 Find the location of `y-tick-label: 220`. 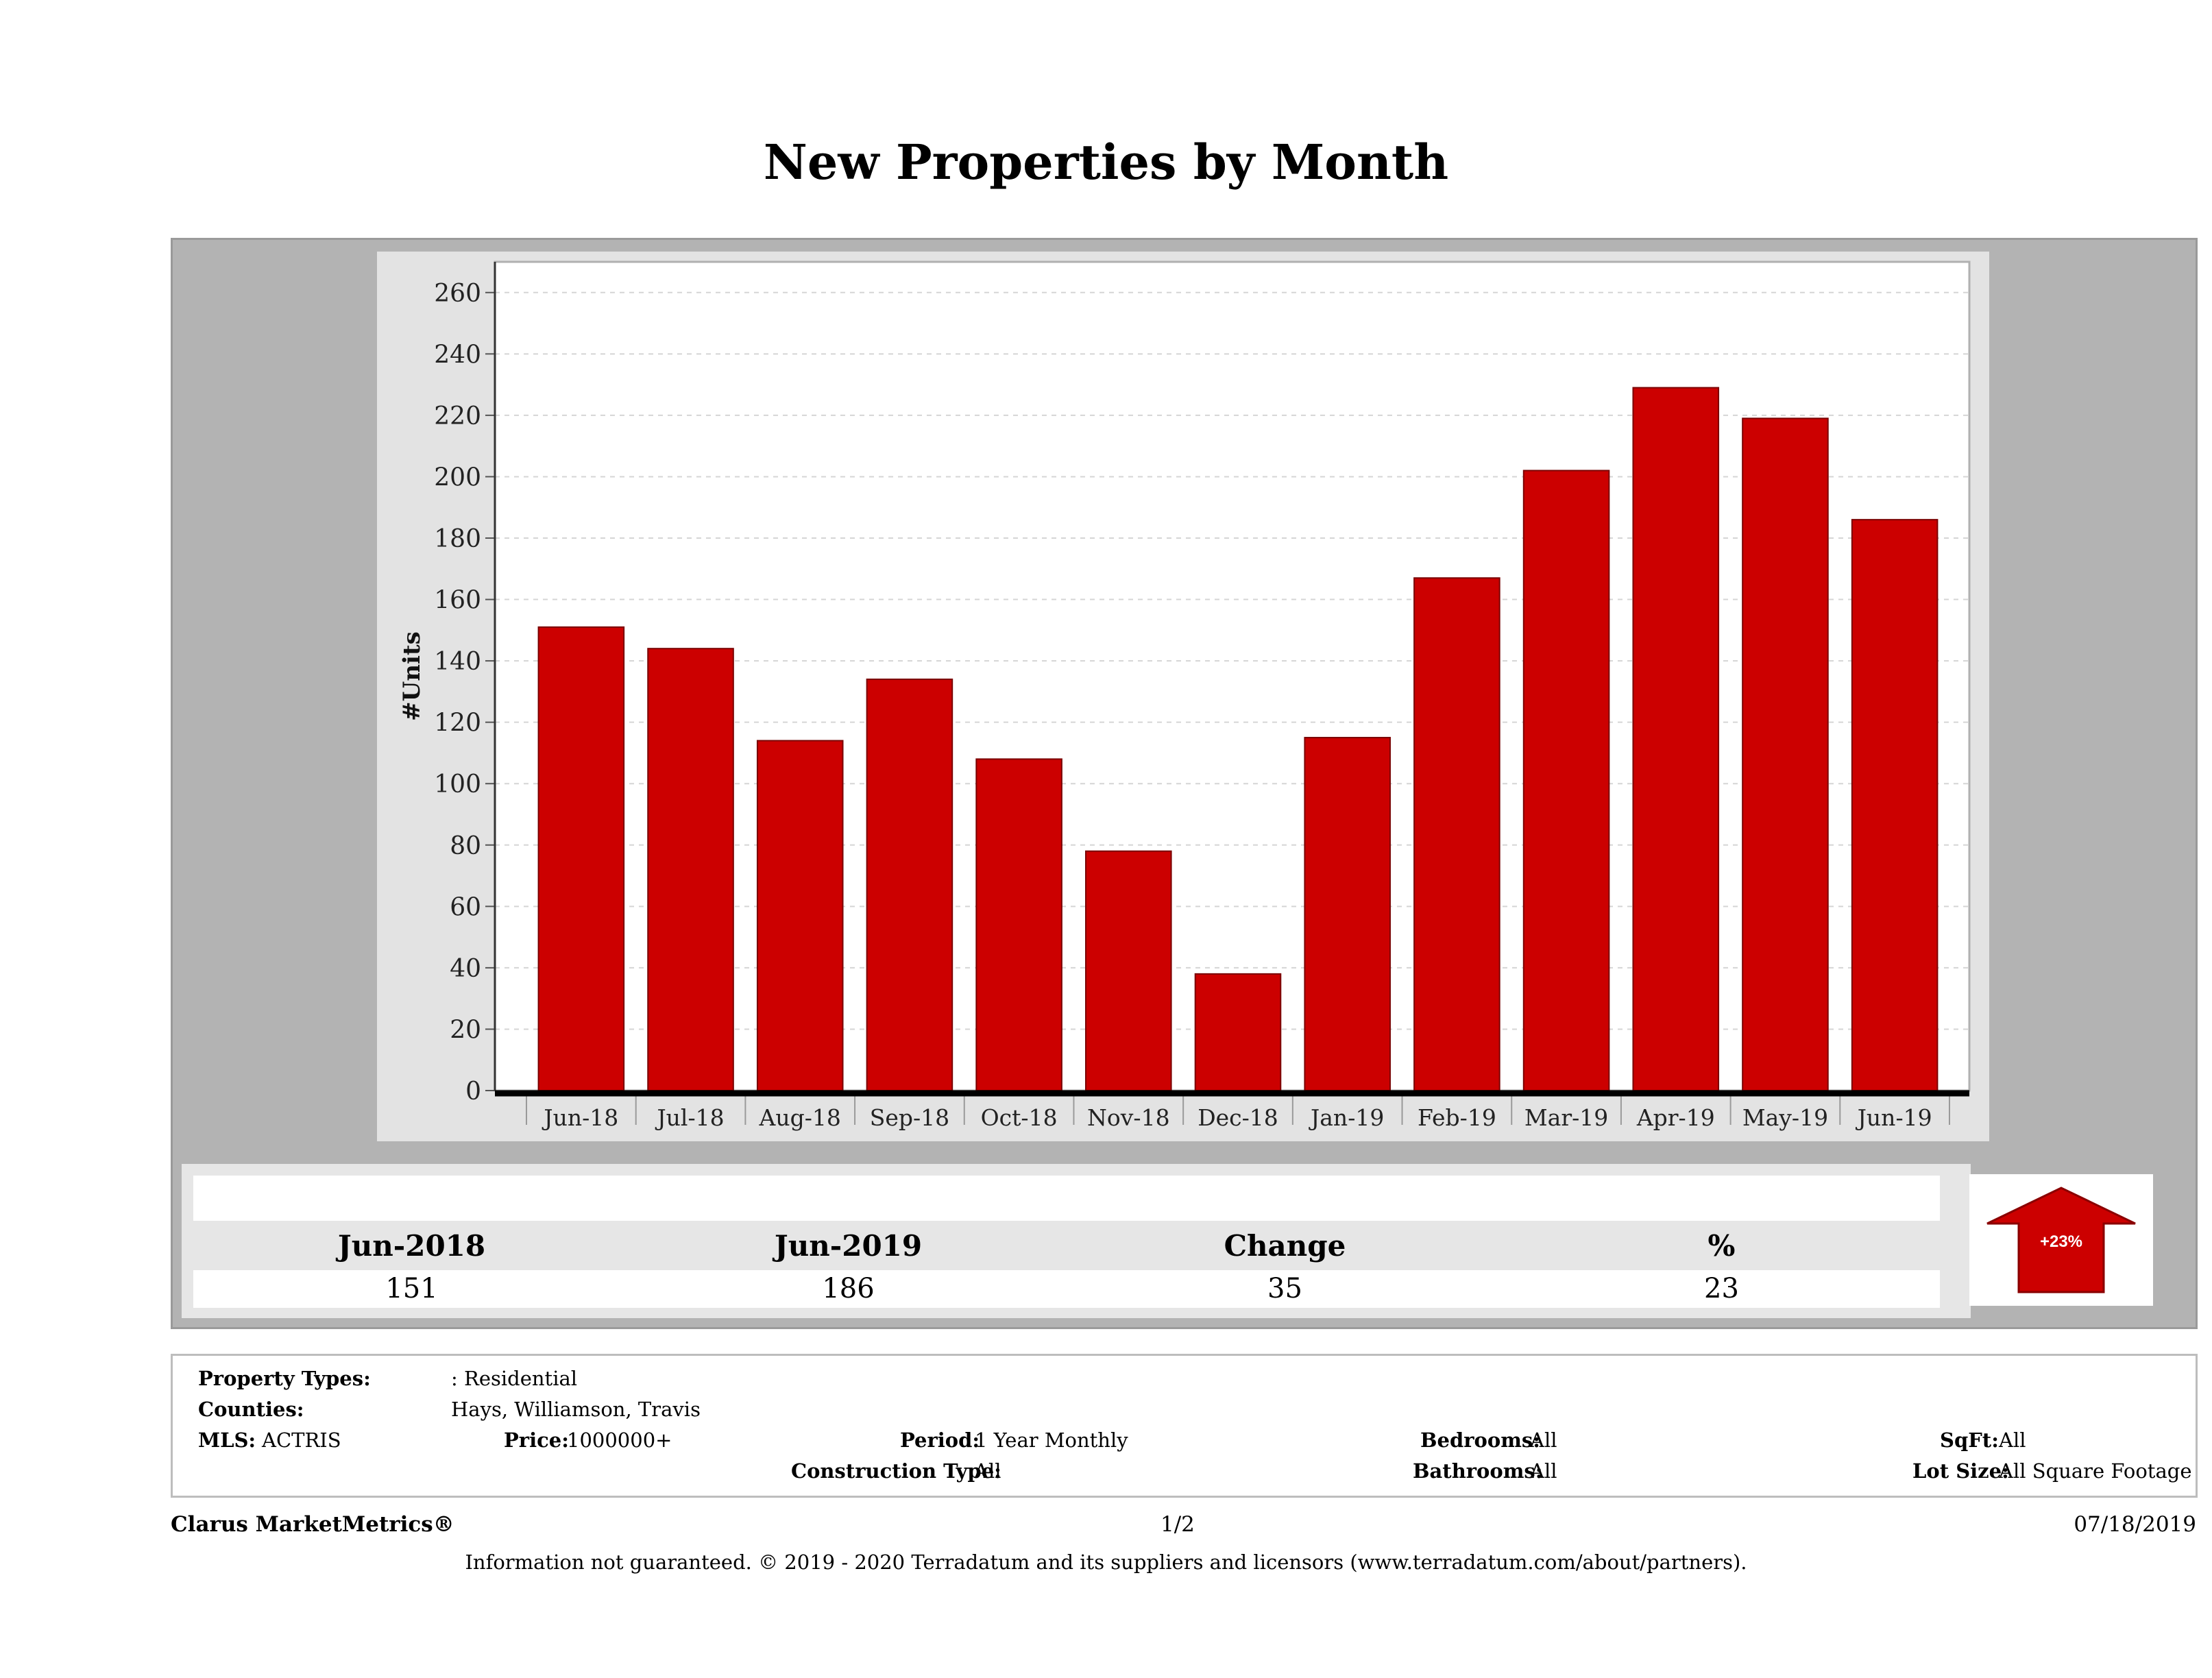

y-tick-label: 220 is located at coordinates (458, 416).